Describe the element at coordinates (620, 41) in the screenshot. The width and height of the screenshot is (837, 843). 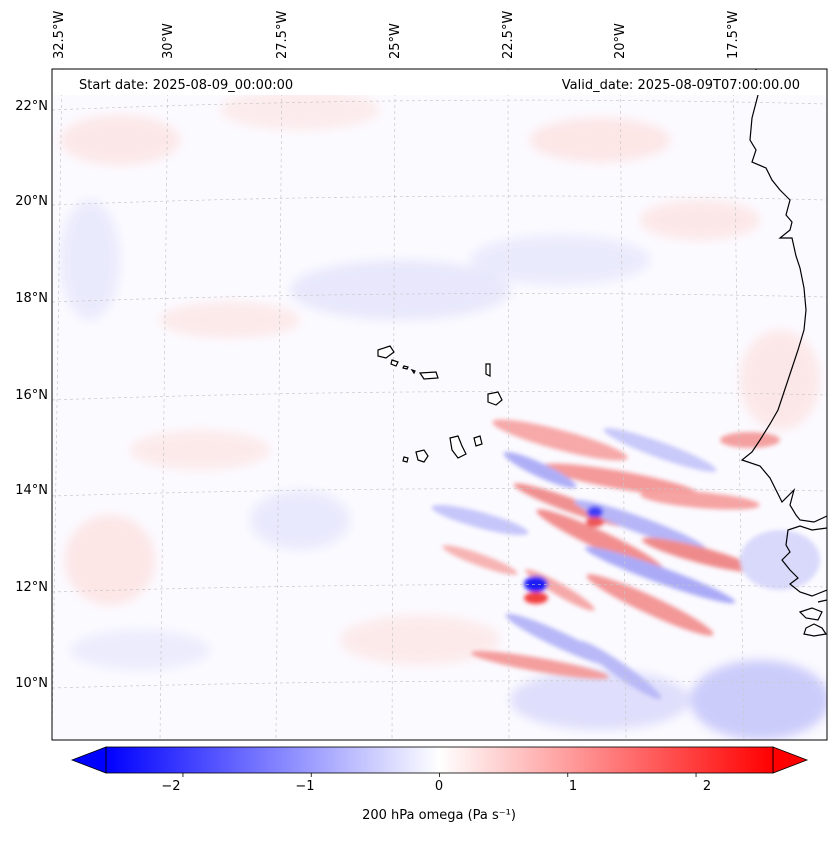
I see `lon-label-20w: 20°W` at that location.